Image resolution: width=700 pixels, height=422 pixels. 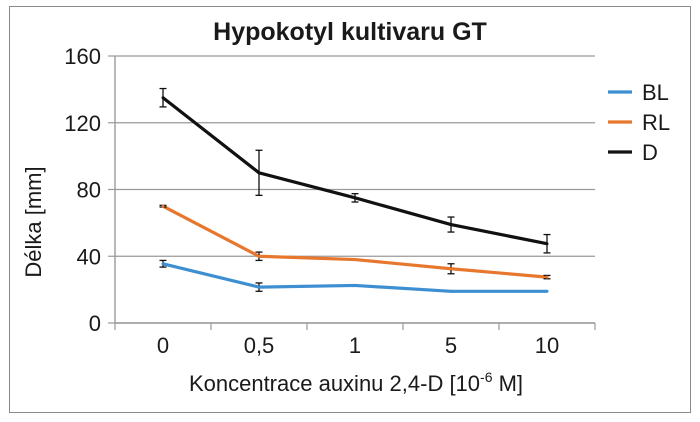 What do you see at coordinates (334, 383) in the screenshot?
I see `x-axis-label-main: Koncentrace auxinu 2,4-D [10` at bounding box center [334, 383].